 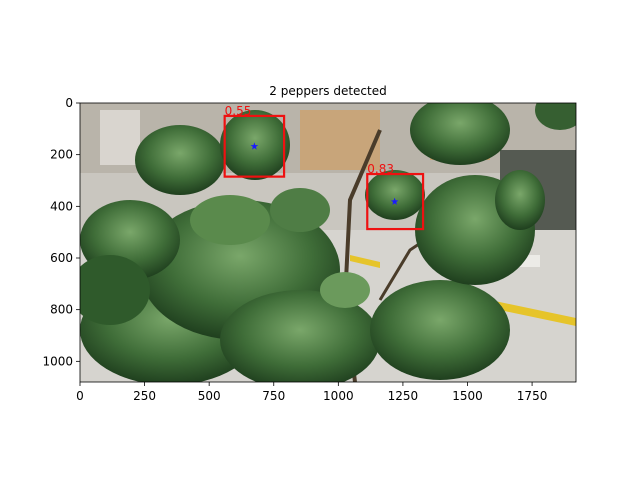 I want to click on x-tick-label: 1750, so click(x=532, y=396).